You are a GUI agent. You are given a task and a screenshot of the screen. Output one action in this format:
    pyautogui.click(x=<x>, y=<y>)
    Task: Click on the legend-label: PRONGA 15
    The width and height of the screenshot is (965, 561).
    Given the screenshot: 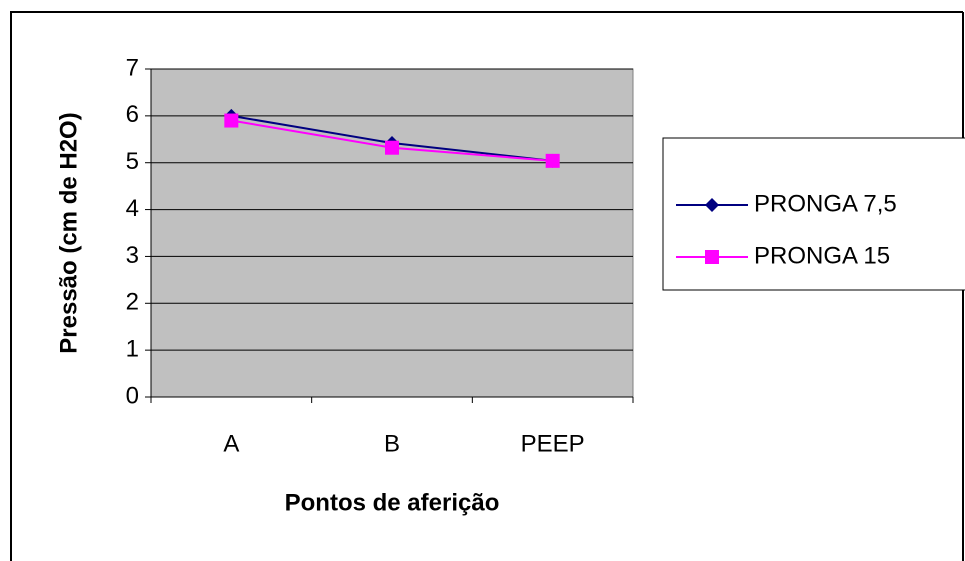 What is the action you would take?
    pyautogui.click(x=822, y=255)
    